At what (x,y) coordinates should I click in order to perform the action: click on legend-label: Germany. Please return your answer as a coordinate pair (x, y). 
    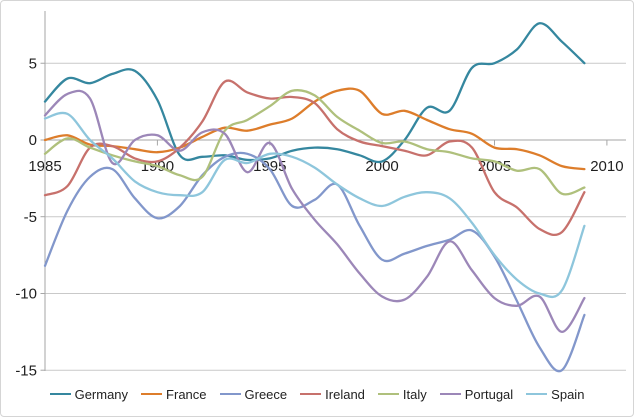
    Looking at the image, I should click on (101, 394).